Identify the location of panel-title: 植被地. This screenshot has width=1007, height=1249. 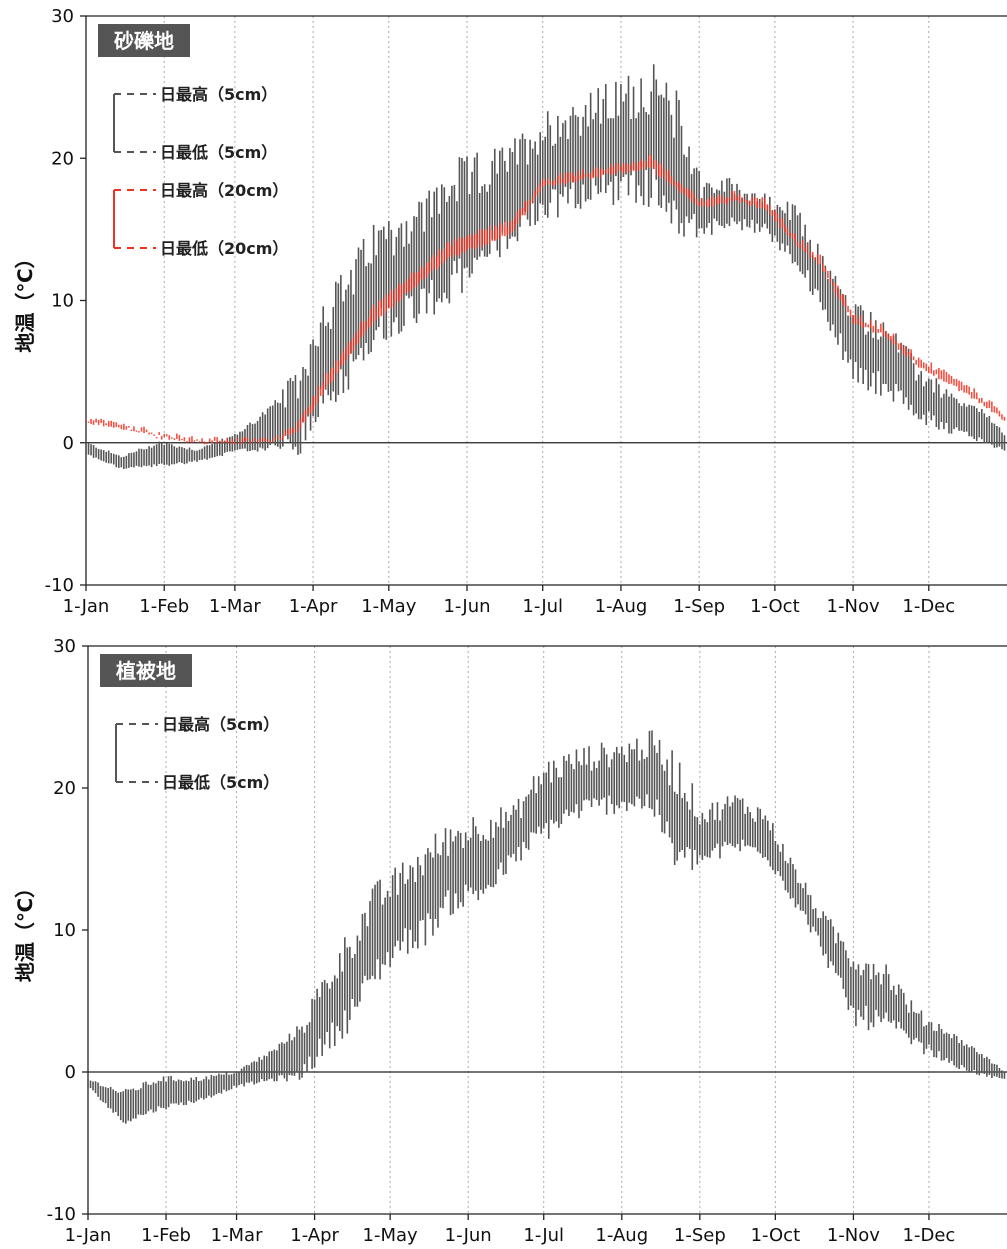
(146, 670).